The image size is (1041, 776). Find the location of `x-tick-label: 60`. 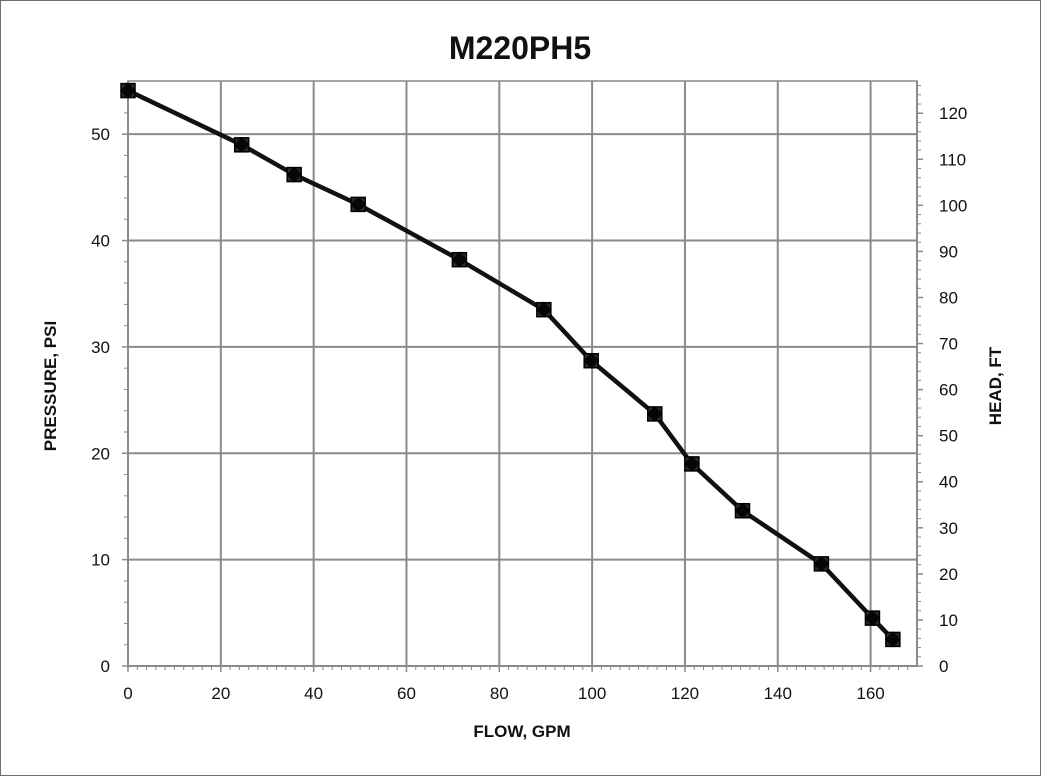

x-tick-label: 60 is located at coordinates (406, 693).